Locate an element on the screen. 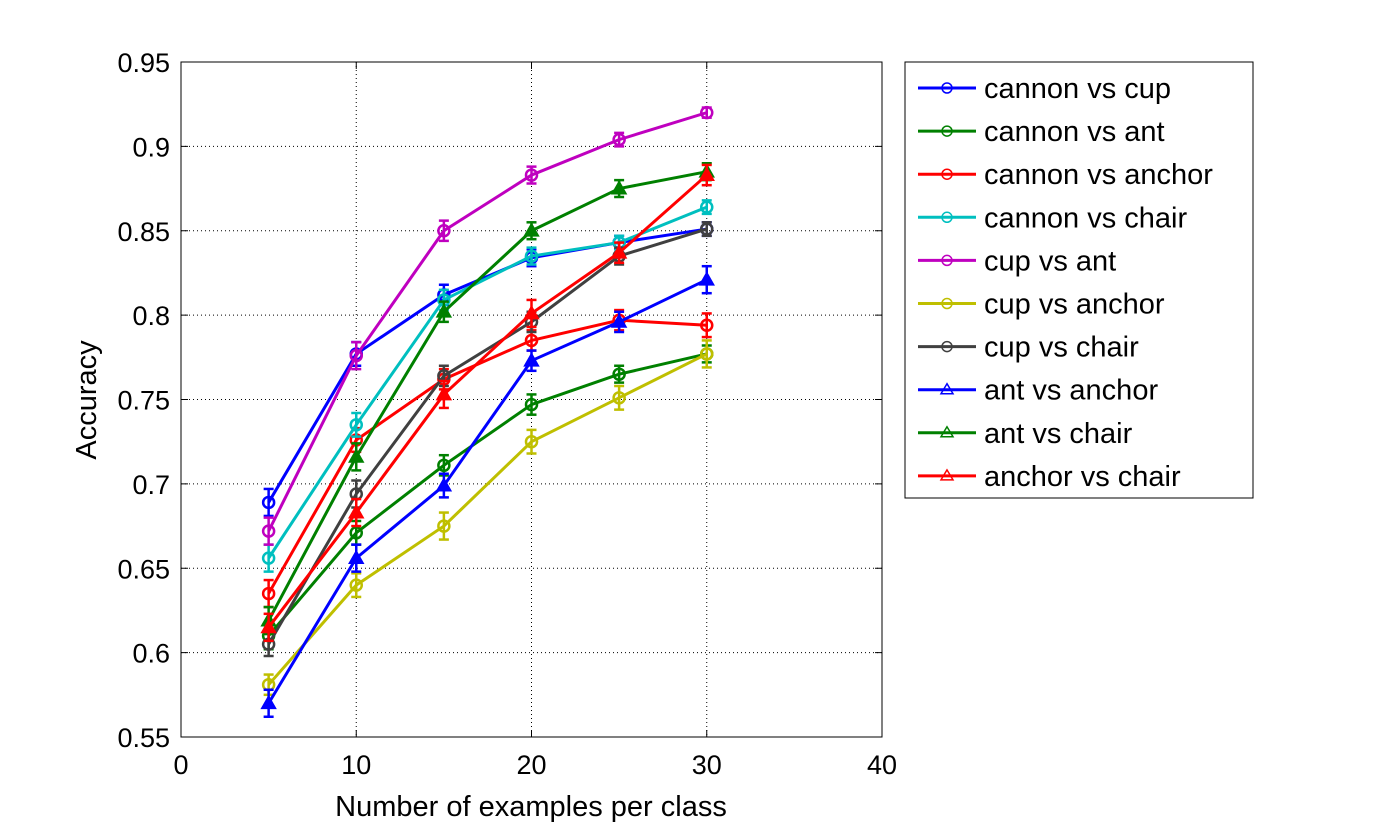  y-tick-label: 0.75 is located at coordinates (143, 401).